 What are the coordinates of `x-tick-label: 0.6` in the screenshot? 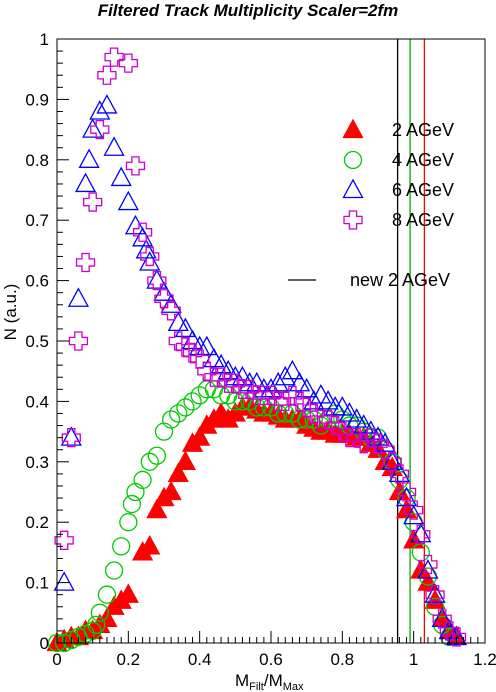 It's located at (271, 659).